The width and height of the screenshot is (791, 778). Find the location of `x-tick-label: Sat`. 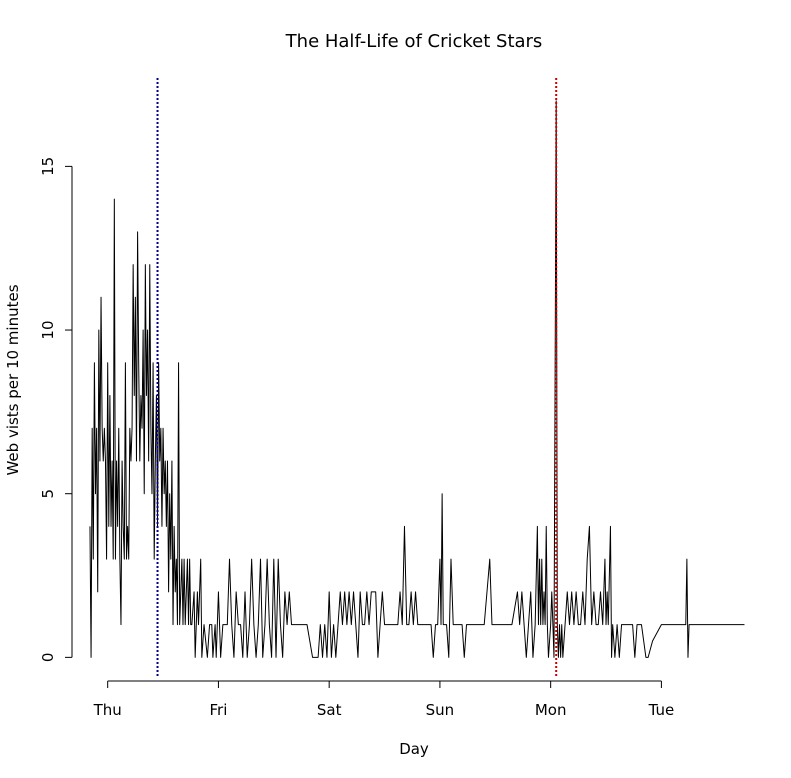

x-tick-label: Sat is located at coordinates (329, 710).